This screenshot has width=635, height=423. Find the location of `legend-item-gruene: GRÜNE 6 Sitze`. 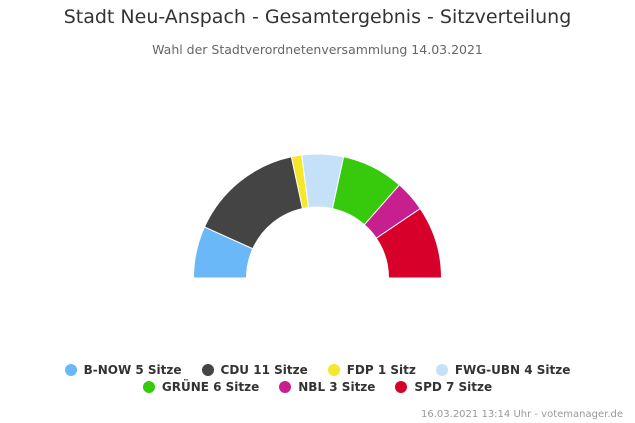

legend-item-gruene: GRÜNE 6 Sitze is located at coordinates (201, 387).